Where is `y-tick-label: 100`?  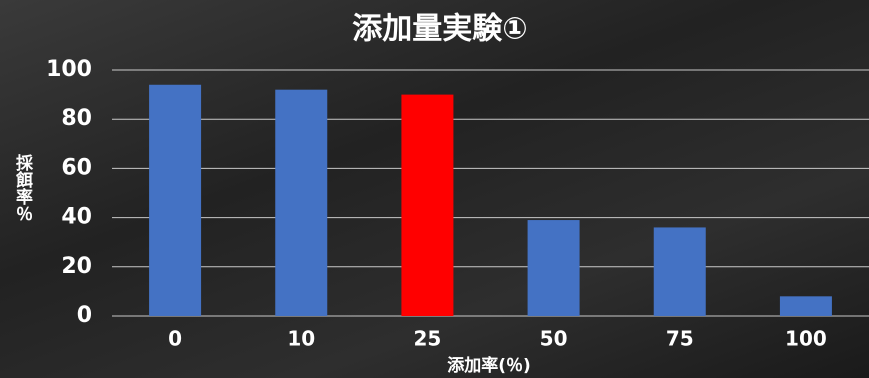 y-tick-label: 100 is located at coordinates (69, 69).